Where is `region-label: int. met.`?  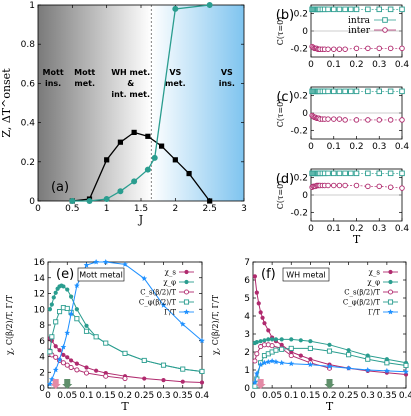
region-label: int. met. is located at coordinates (130, 94).